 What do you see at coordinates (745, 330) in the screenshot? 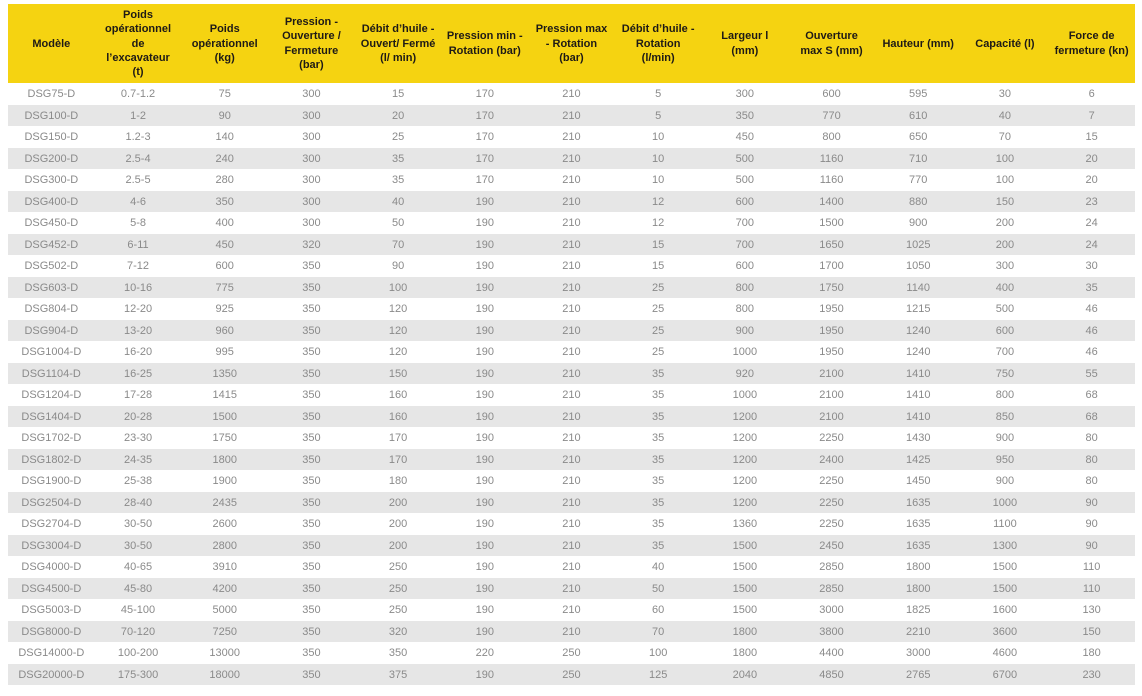
I see `value-cell: 900` at bounding box center [745, 330].